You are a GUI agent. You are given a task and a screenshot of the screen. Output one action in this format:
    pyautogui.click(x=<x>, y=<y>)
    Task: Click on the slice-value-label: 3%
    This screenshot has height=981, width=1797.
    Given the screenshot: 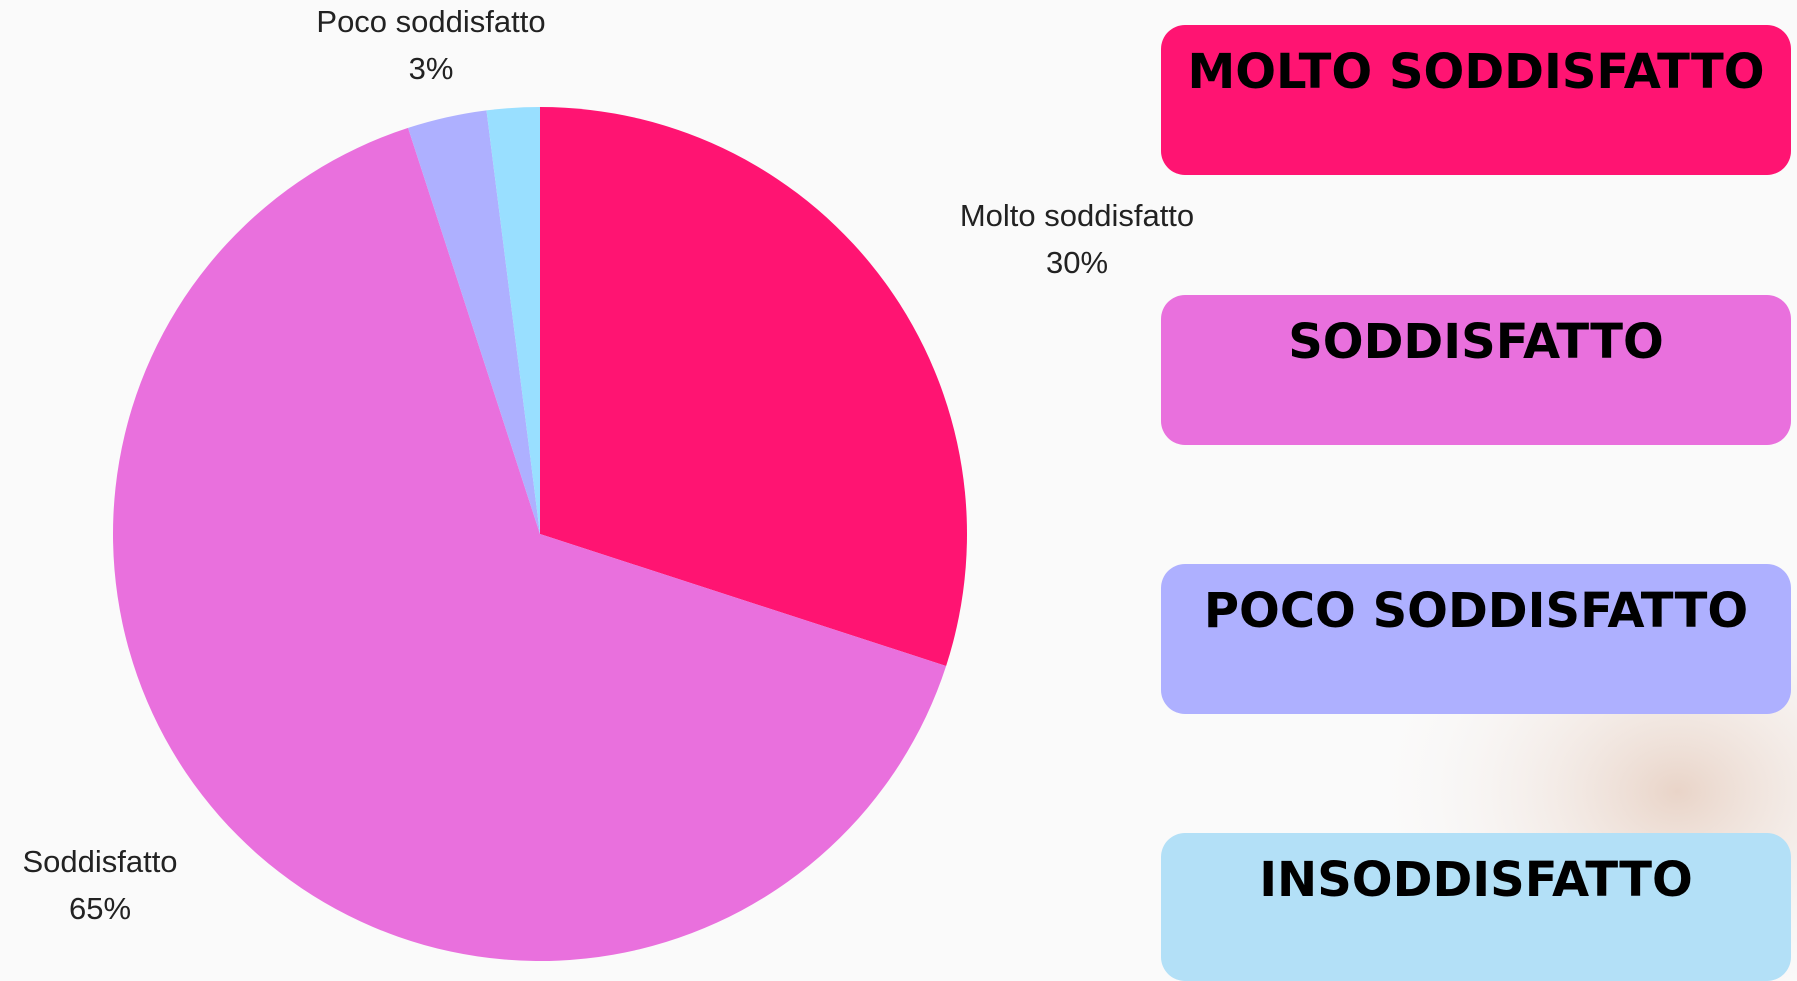 What is the action you would take?
    pyautogui.click(x=431, y=68)
    